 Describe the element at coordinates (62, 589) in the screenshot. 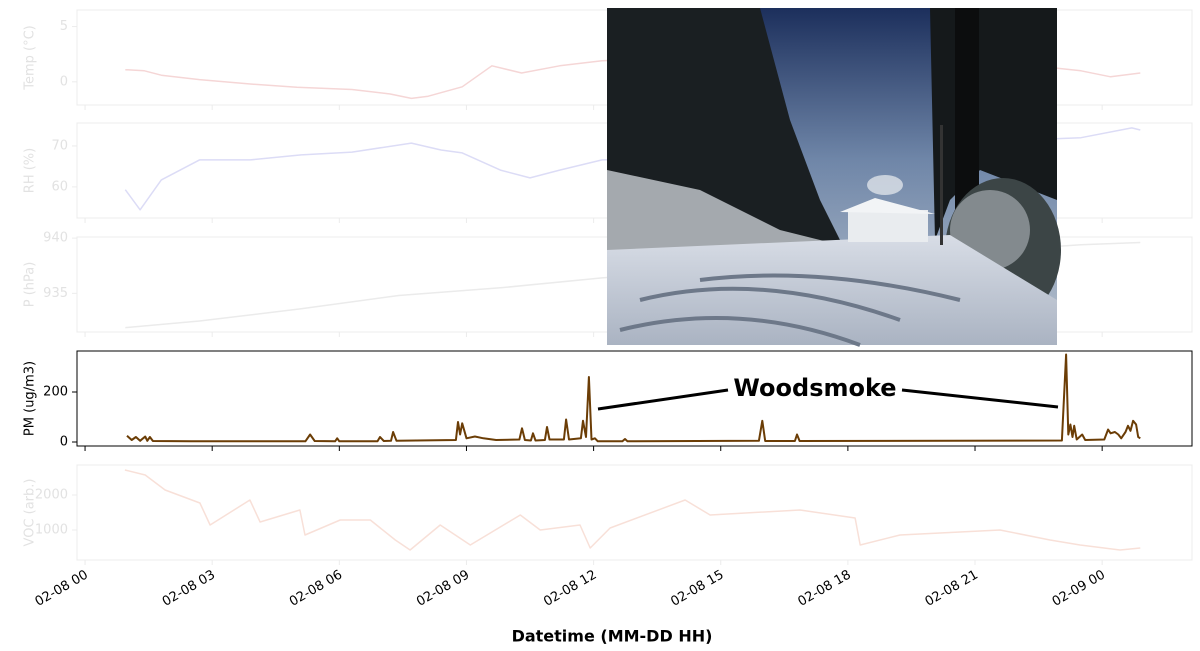

I see `x-tick-label: 02-08 00` at that location.